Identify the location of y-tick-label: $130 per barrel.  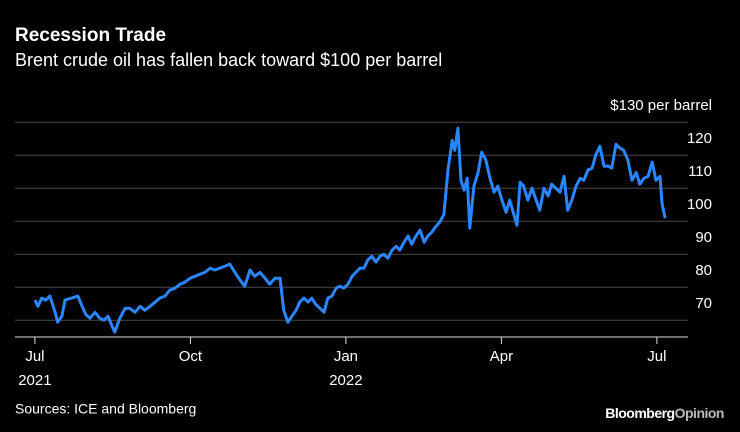
(661, 105).